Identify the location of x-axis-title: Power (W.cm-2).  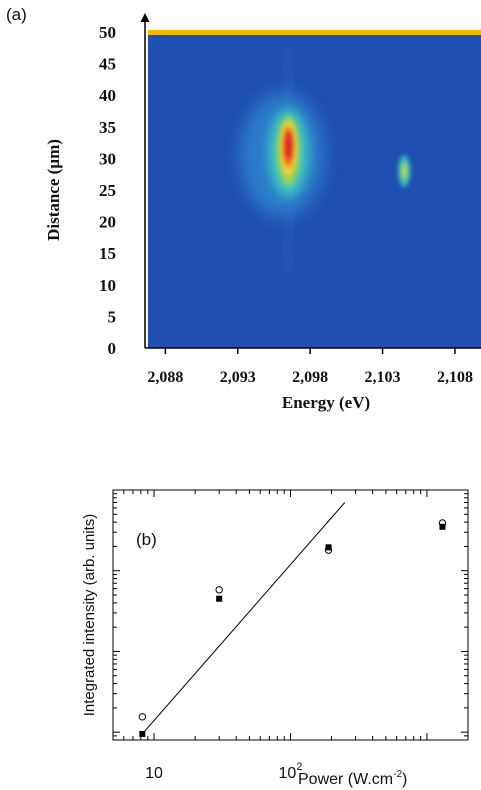
(352, 778).